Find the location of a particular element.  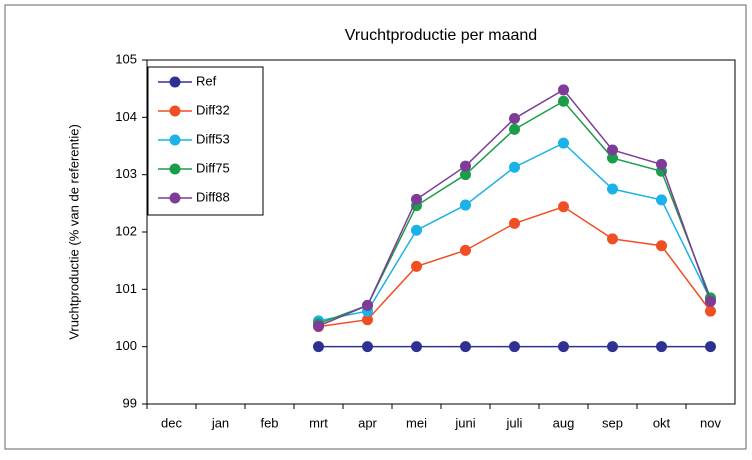

x-tick-label: apr is located at coordinates (367, 422).